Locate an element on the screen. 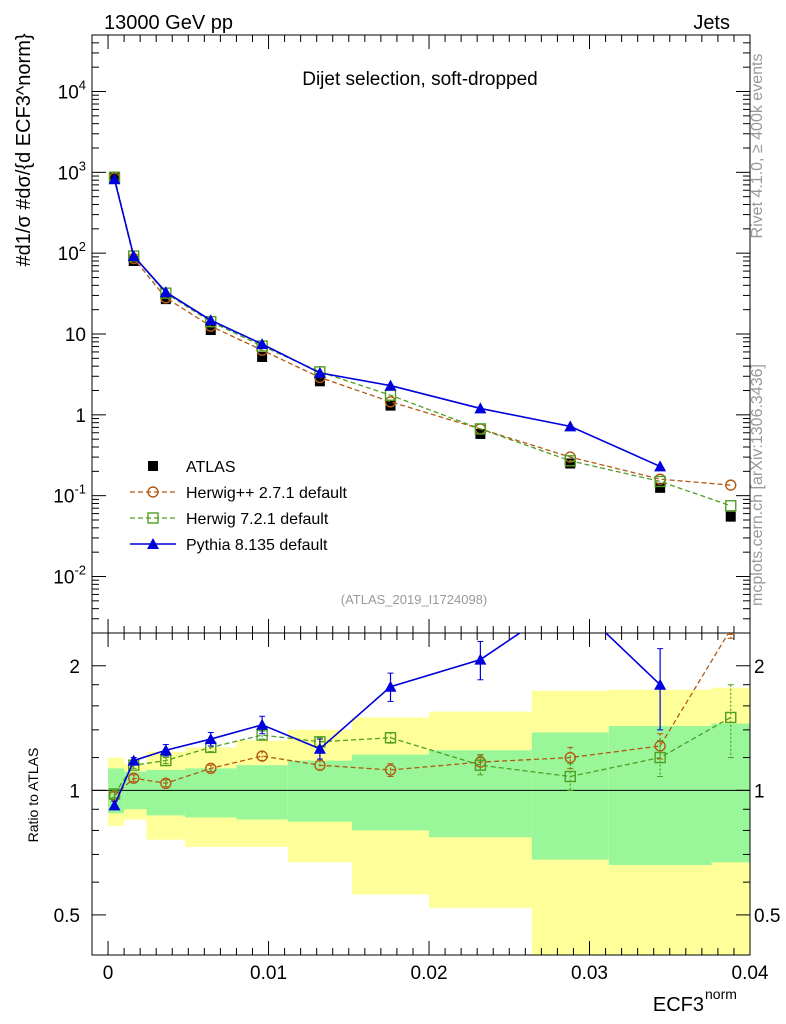 The image size is (786, 1024). legend-label-pythia: Pythia 8.135 default is located at coordinates (257, 545).